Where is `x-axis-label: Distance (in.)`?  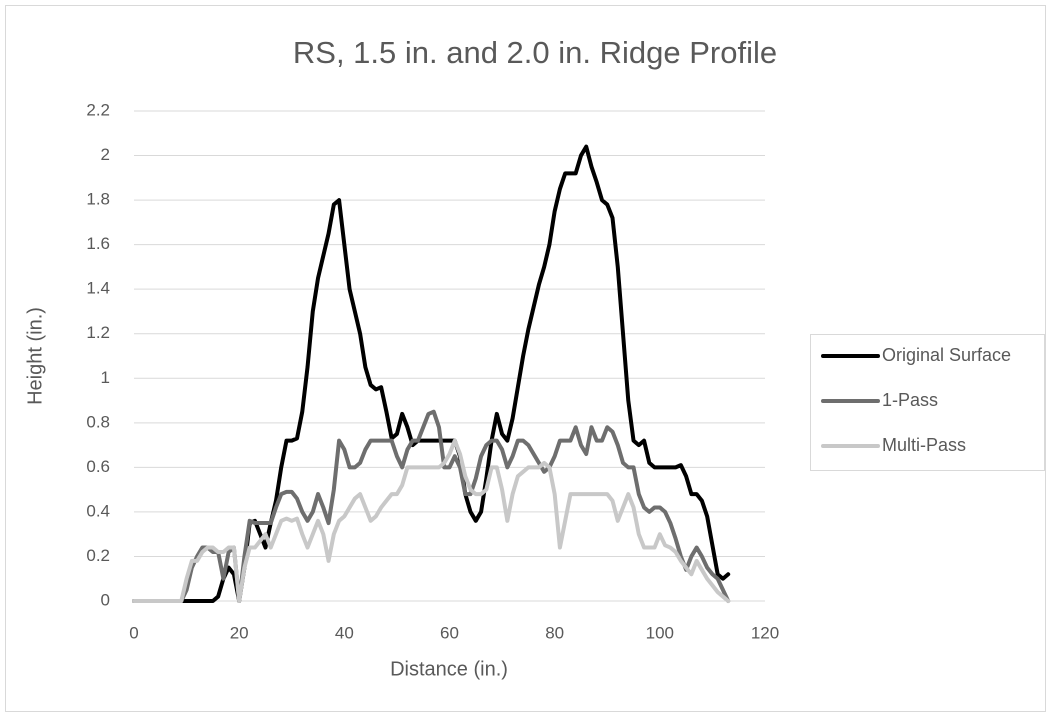
x-axis-label: Distance (in.) is located at coordinates (449, 669).